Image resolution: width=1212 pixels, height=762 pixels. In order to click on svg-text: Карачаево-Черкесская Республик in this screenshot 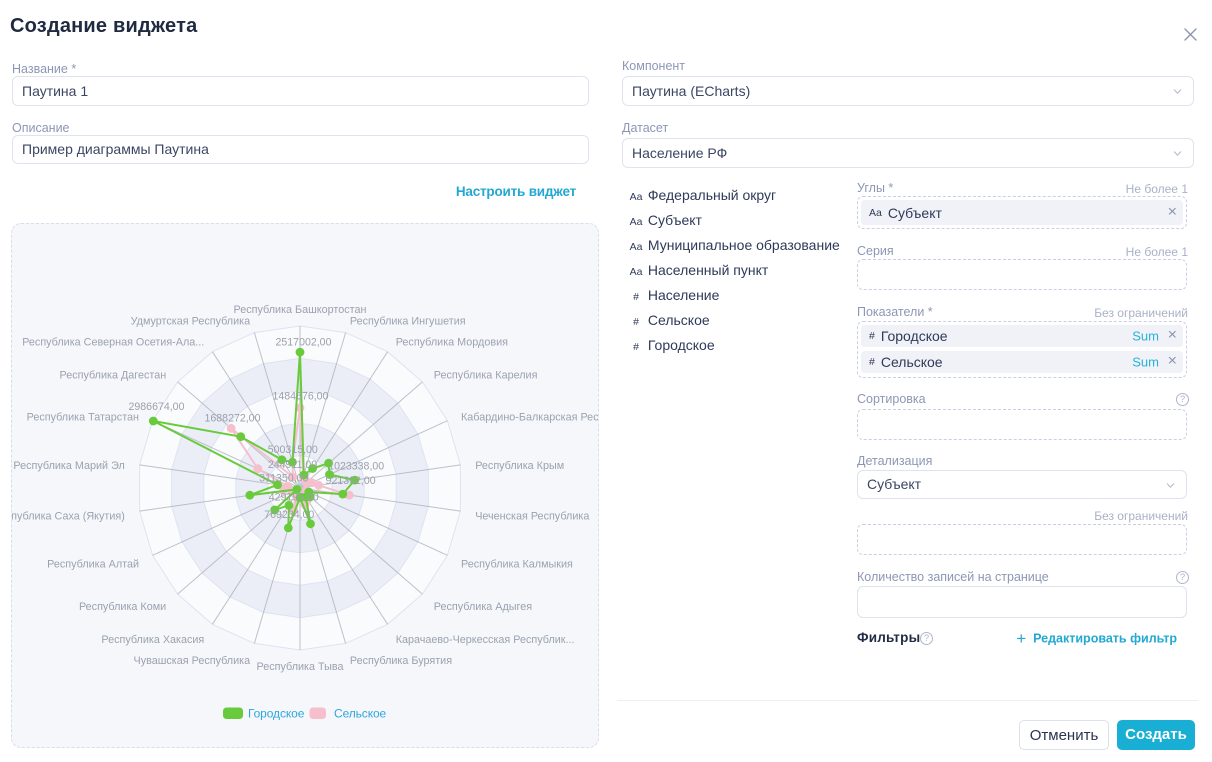, I will do `click(485, 640)`.